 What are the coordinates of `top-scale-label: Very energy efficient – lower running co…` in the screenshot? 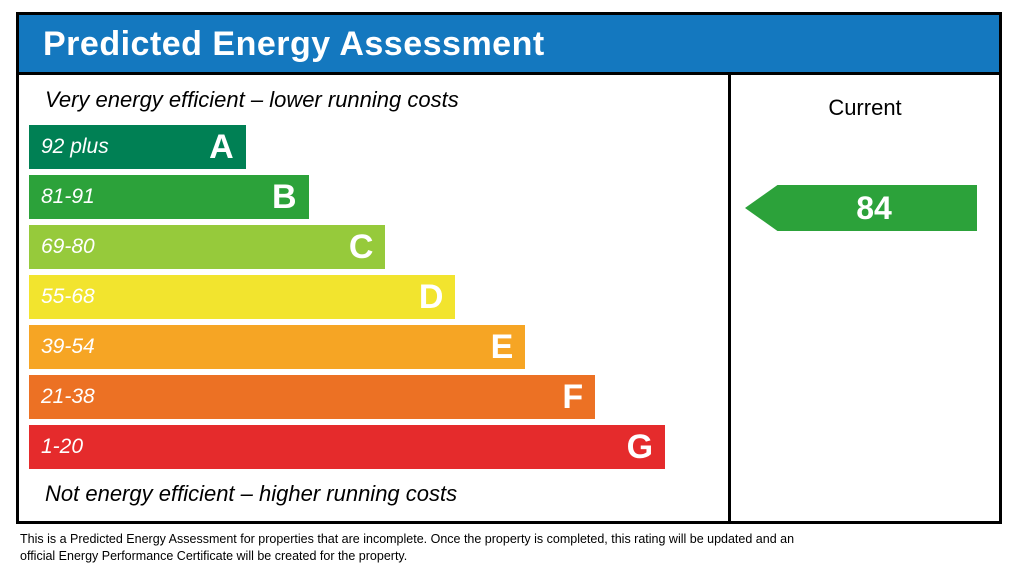 It's located at (252, 99).